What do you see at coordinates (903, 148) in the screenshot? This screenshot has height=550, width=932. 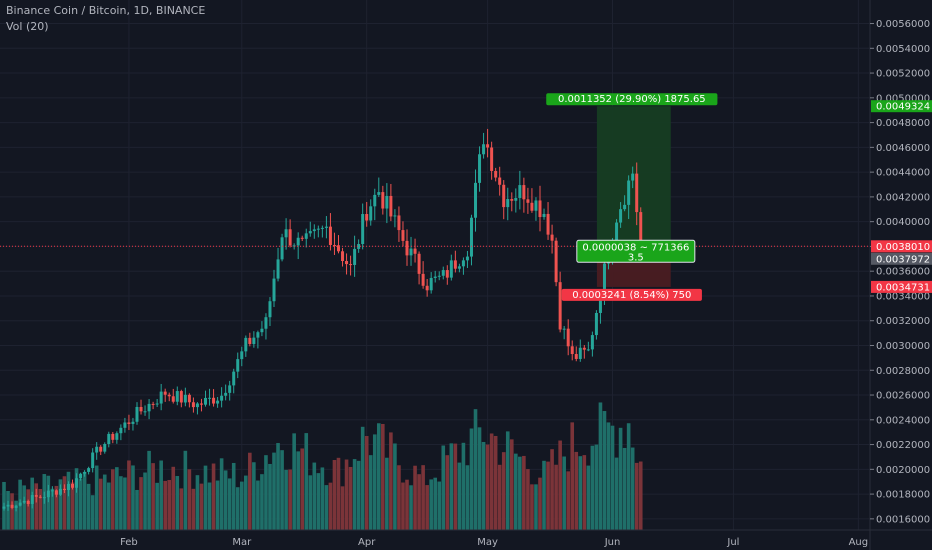 I see `price-tick-label: 0.0046000` at bounding box center [903, 148].